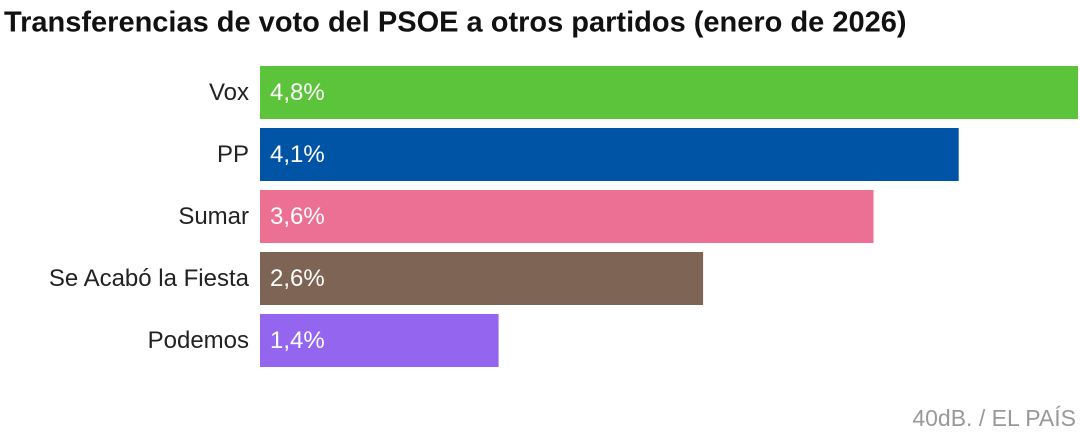 This screenshot has height=442, width=1080. What do you see at coordinates (297, 92) in the screenshot?
I see `value-label: 4,8%` at bounding box center [297, 92].